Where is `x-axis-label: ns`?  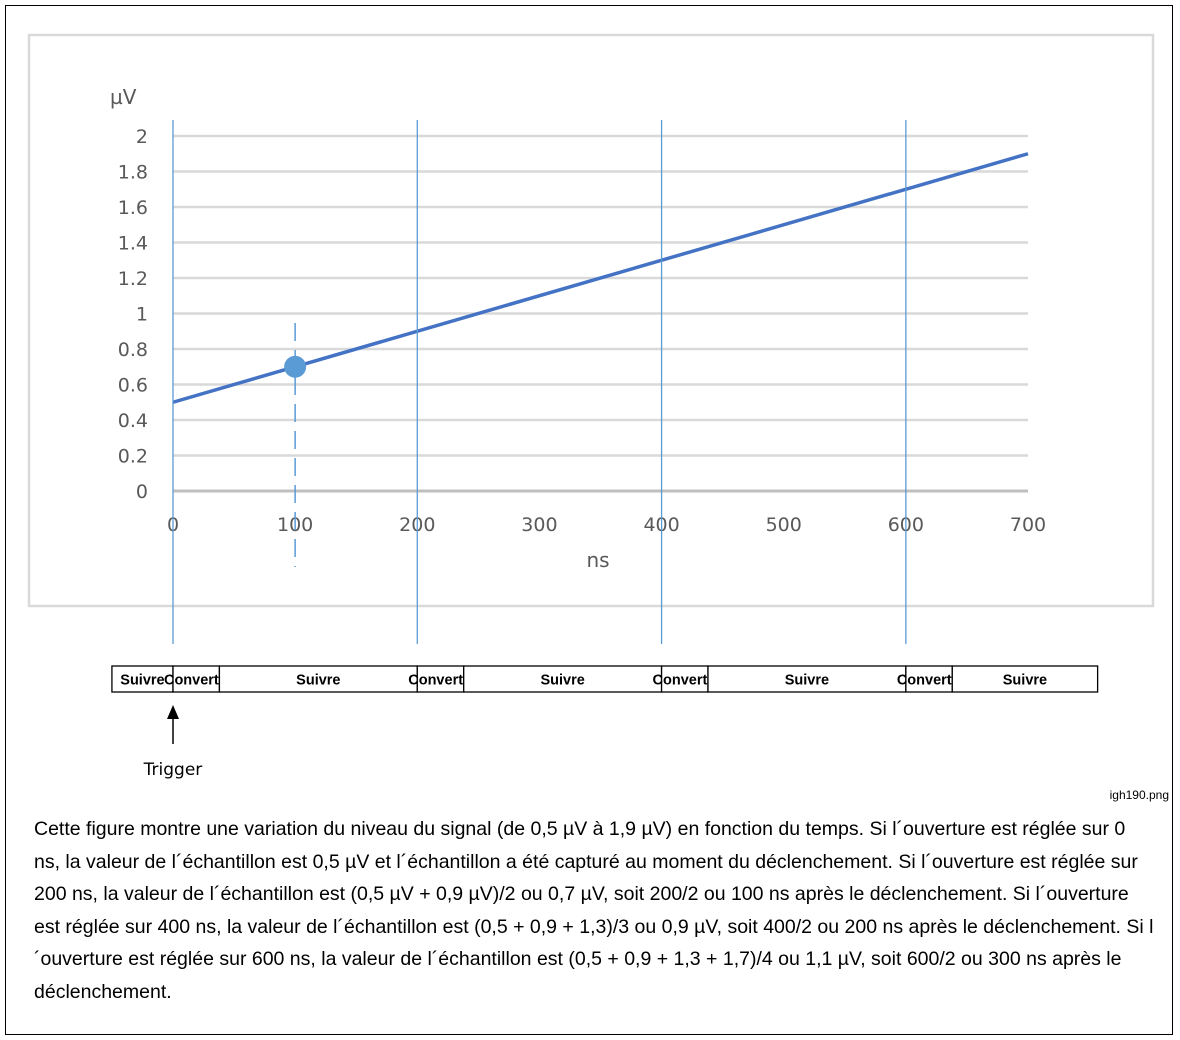 x-axis-label: ns is located at coordinates (597, 560).